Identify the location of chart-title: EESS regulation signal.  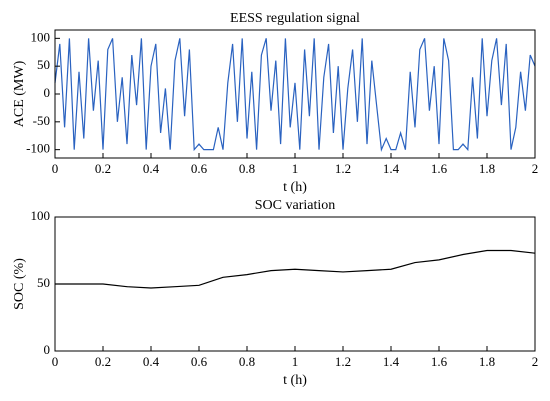
(295, 18).